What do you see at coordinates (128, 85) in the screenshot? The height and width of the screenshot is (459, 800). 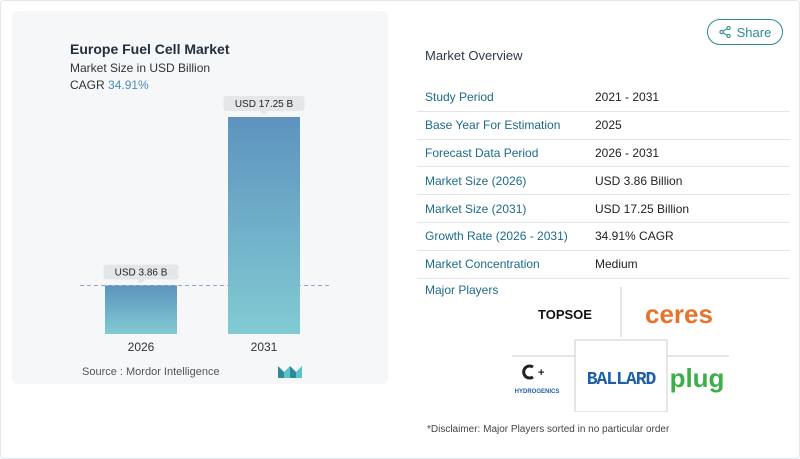 I see `cagr-value: 34.91%` at bounding box center [128, 85].